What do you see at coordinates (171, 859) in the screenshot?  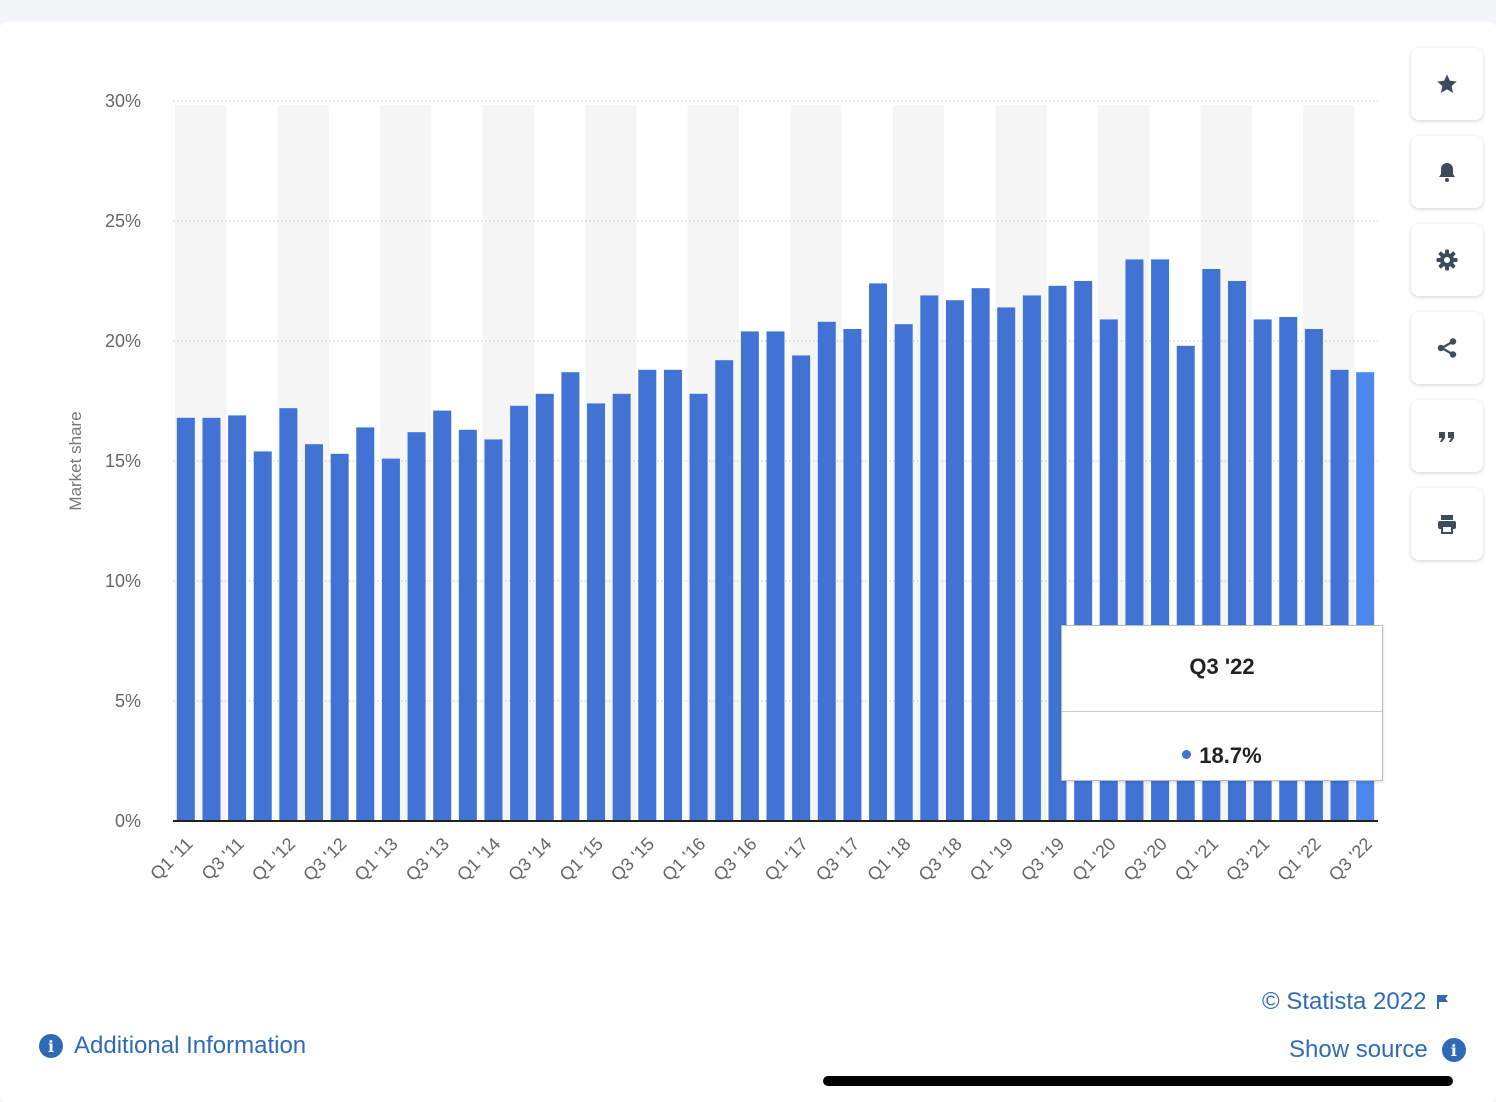 I see `x-tick-label: Q1 '11` at bounding box center [171, 859].